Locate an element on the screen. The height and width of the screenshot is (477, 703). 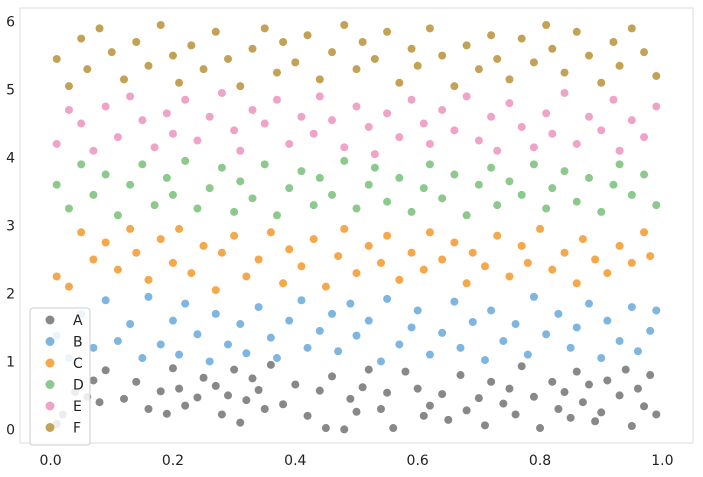
x-tick-label: 1.0 is located at coordinates (662, 461).